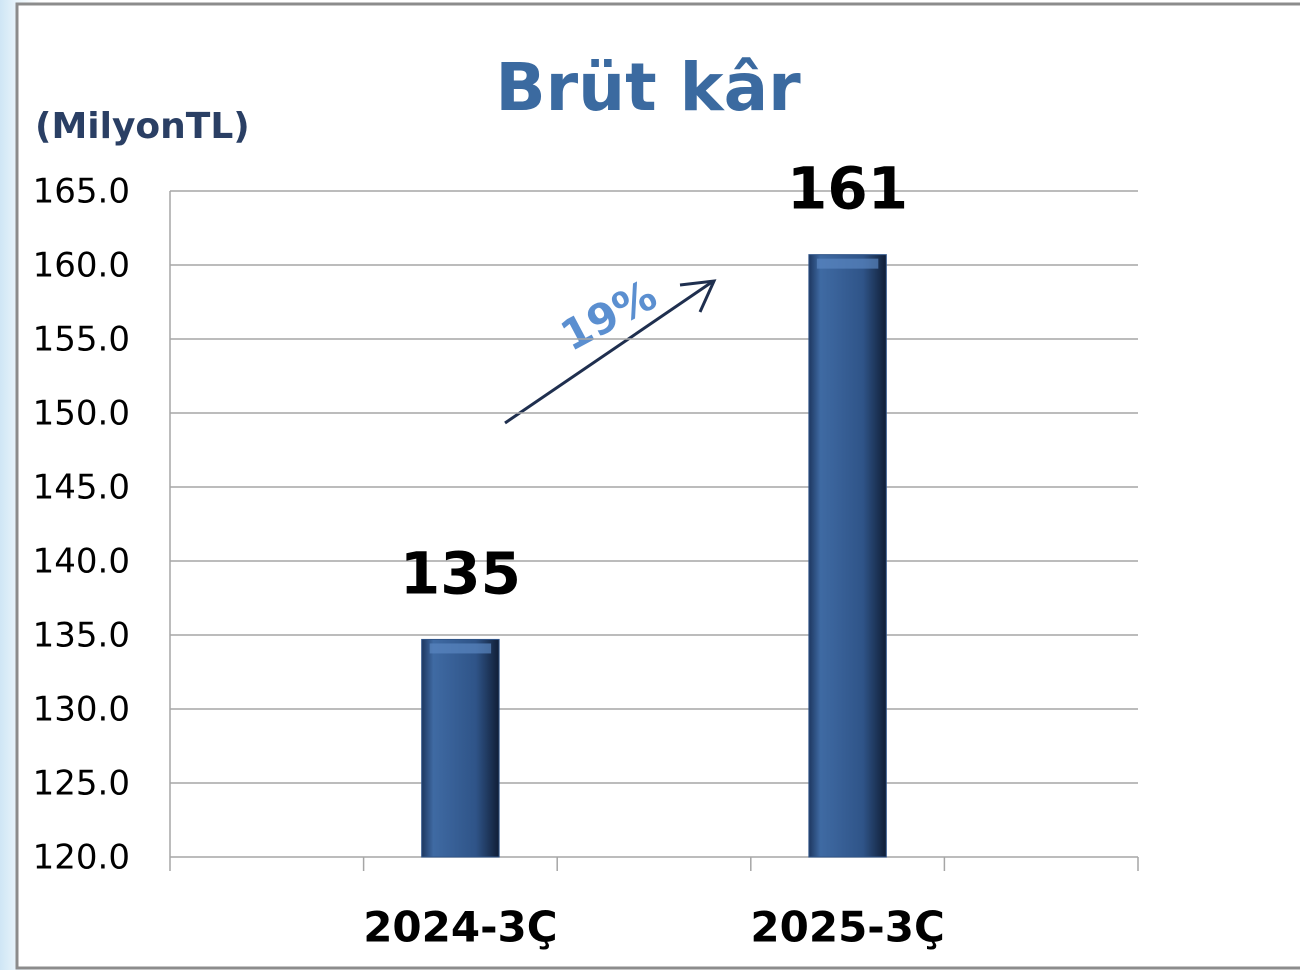  Describe the element at coordinates (81, 858) in the screenshot. I see `y-tick-label: 120.0` at that location.